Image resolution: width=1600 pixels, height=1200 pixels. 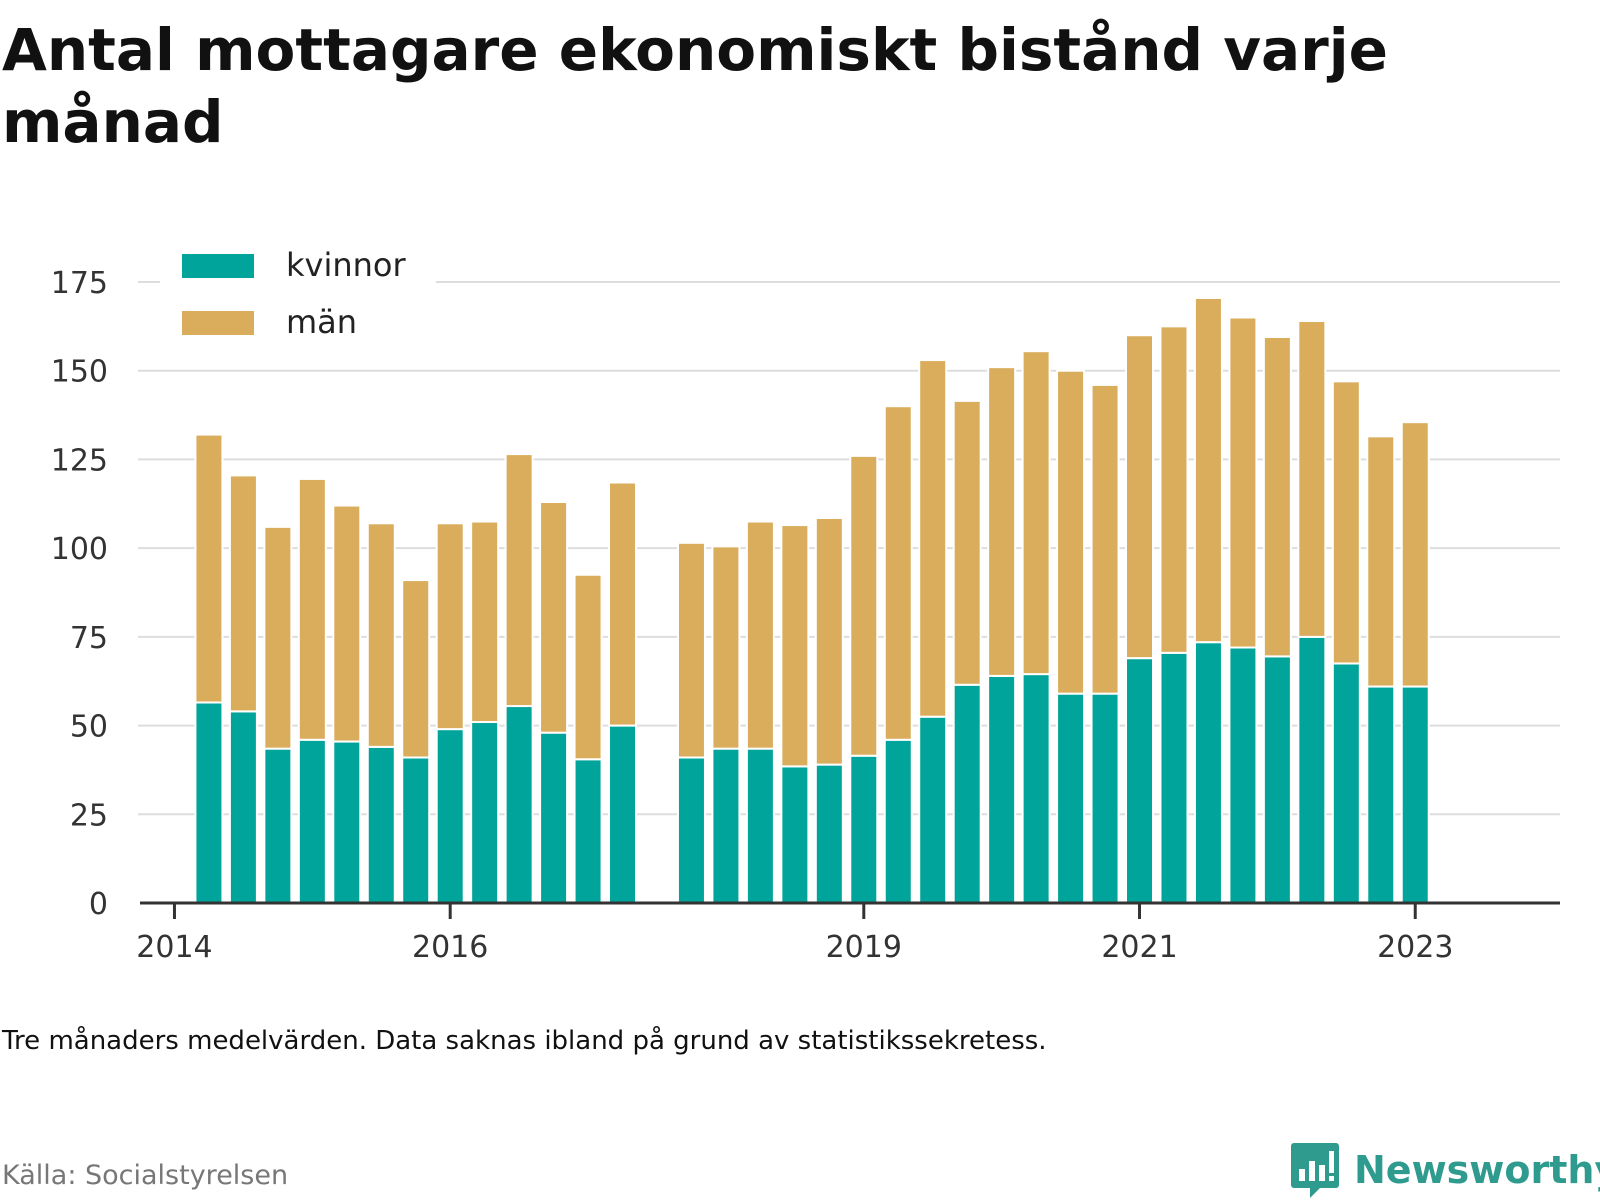 I want to click on brand-name: Newsworthy, so click(x=1477, y=1170).